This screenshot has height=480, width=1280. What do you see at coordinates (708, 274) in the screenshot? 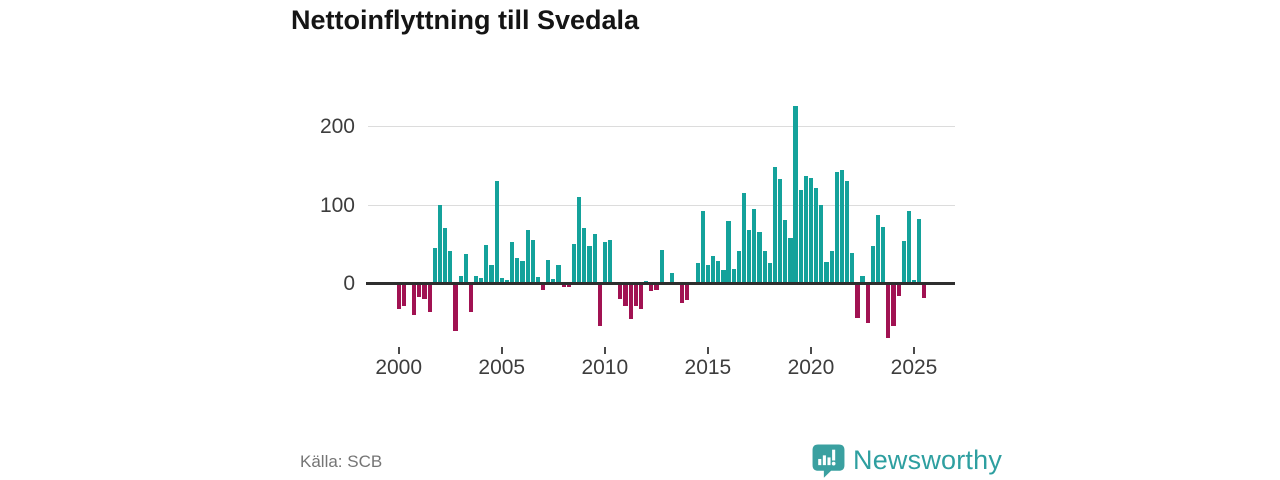
I see `bar-2015Q1` at bounding box center [708, 274].